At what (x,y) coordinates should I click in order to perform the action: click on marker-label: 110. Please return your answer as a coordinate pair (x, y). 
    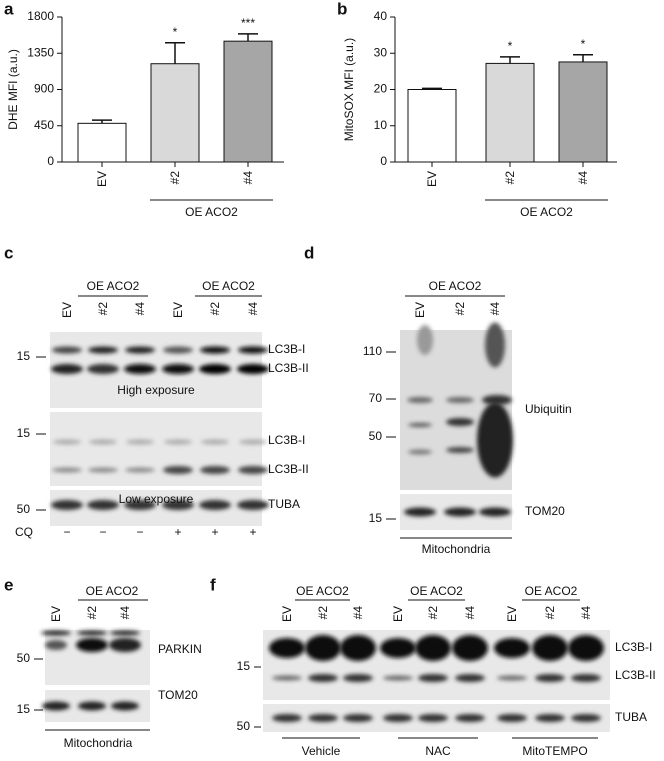
    Looking at the image, I should click on (372, 351).